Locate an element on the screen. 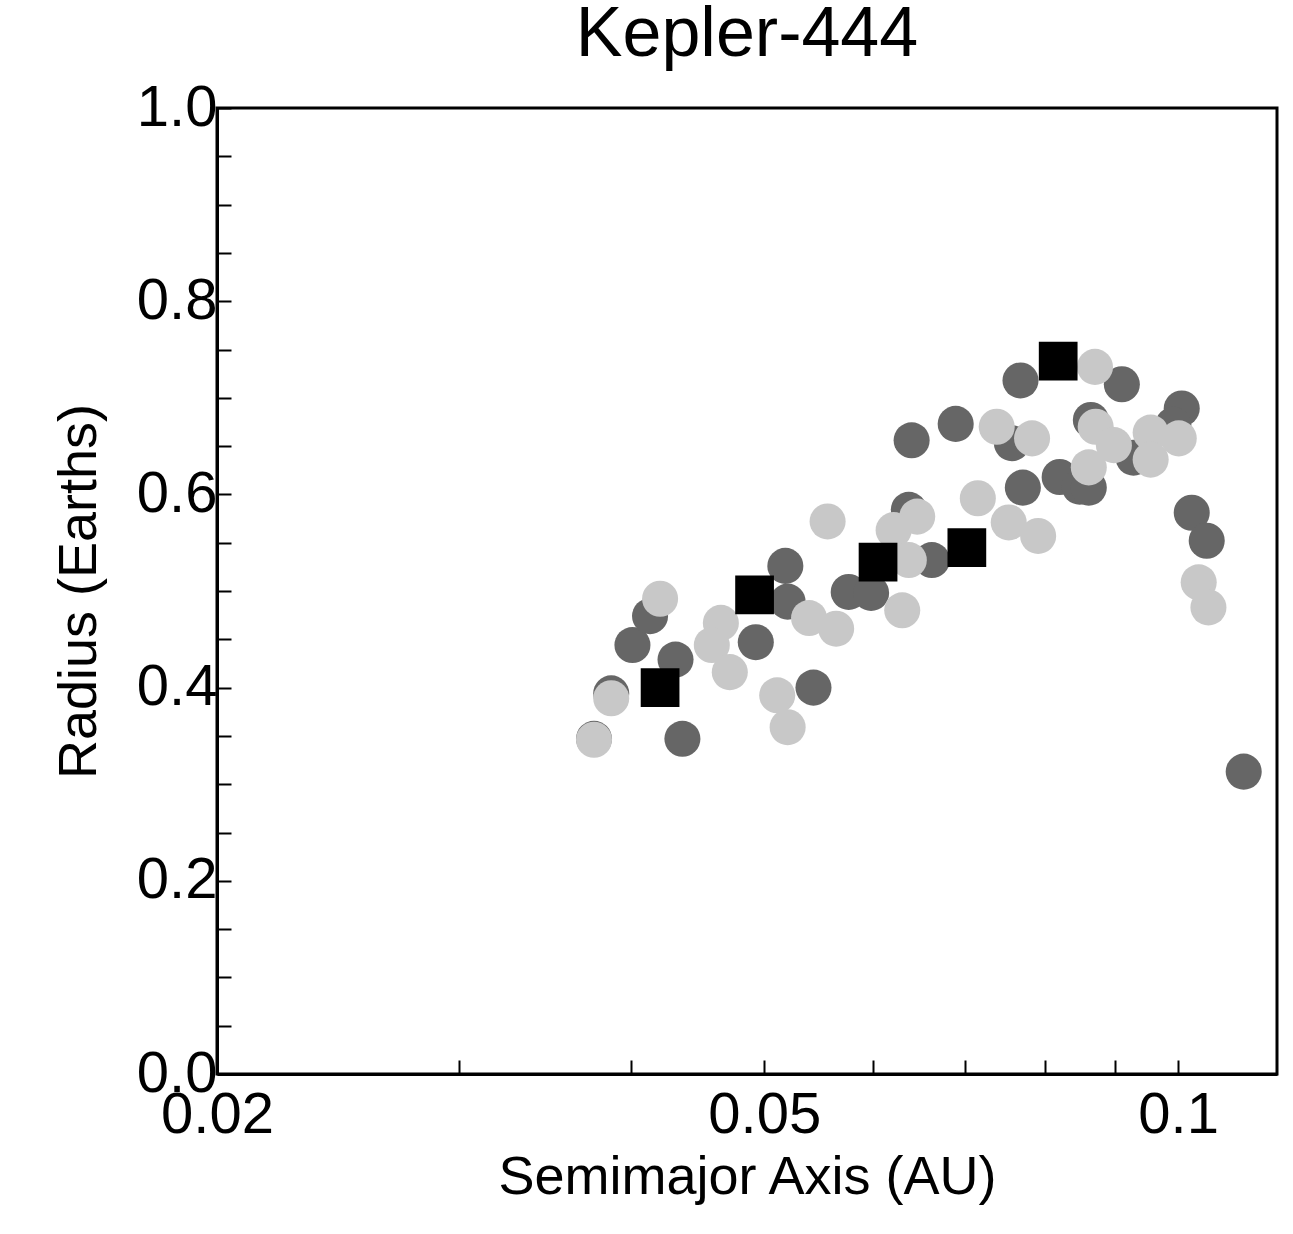 The image size is (1293, 1234). y-tick-label: 0.2 is located at coordinates (177, 878).